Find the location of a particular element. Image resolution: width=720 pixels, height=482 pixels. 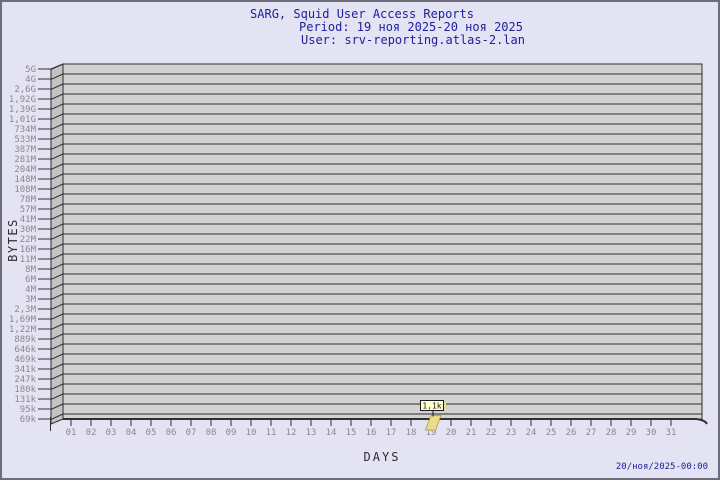

bar-value-label: 1,1k is located at coordinates (431, 406).